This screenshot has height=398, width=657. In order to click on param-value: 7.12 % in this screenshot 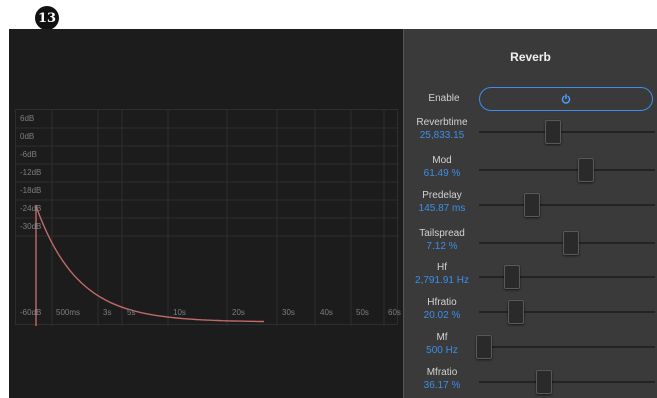, I will do `click(442, 246)`.